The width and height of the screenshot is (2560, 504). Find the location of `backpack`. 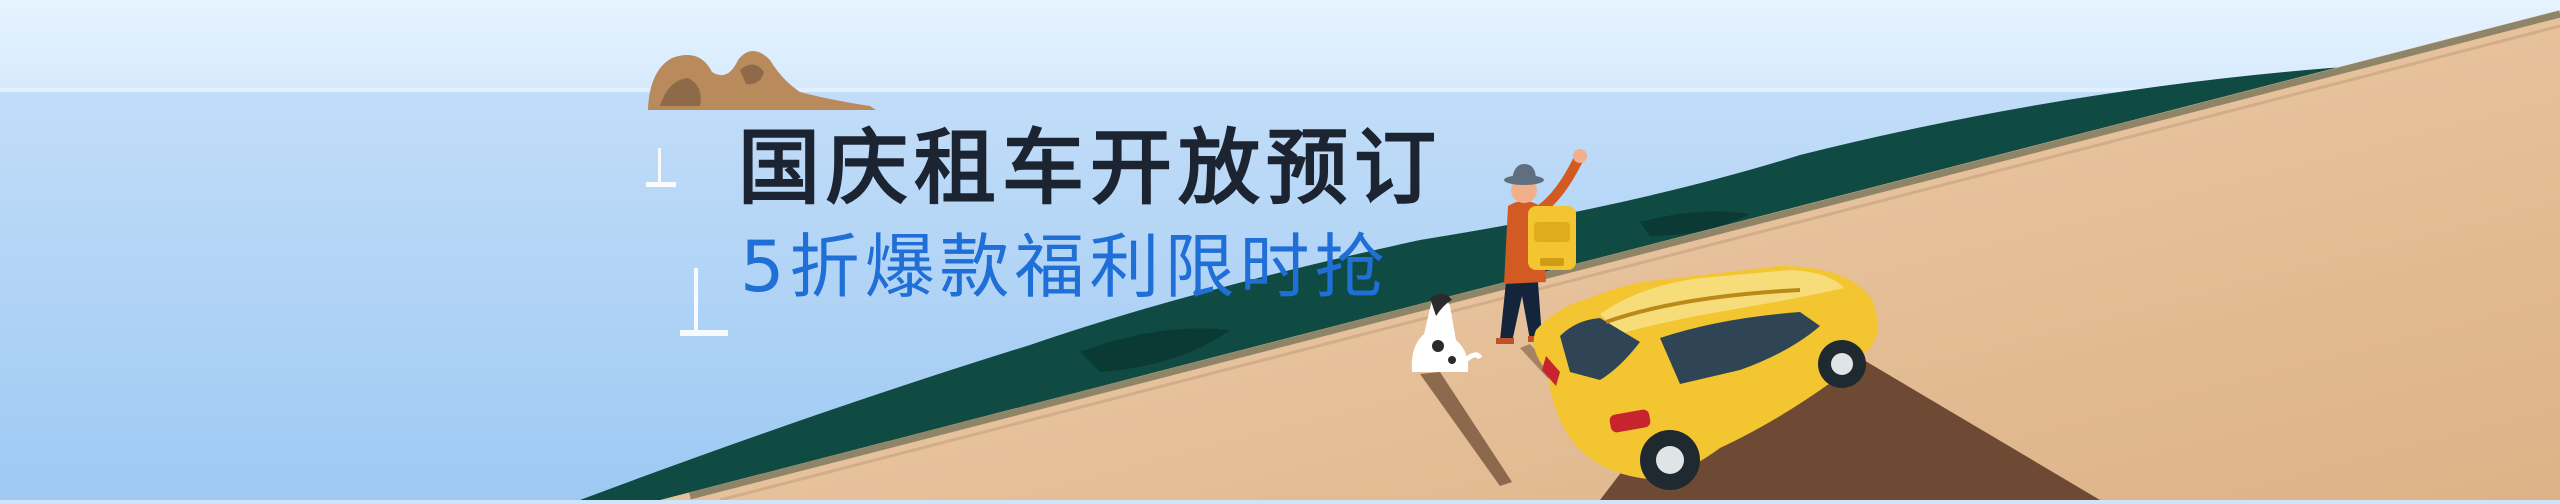

backpack is located at coordinates (1552, 238).